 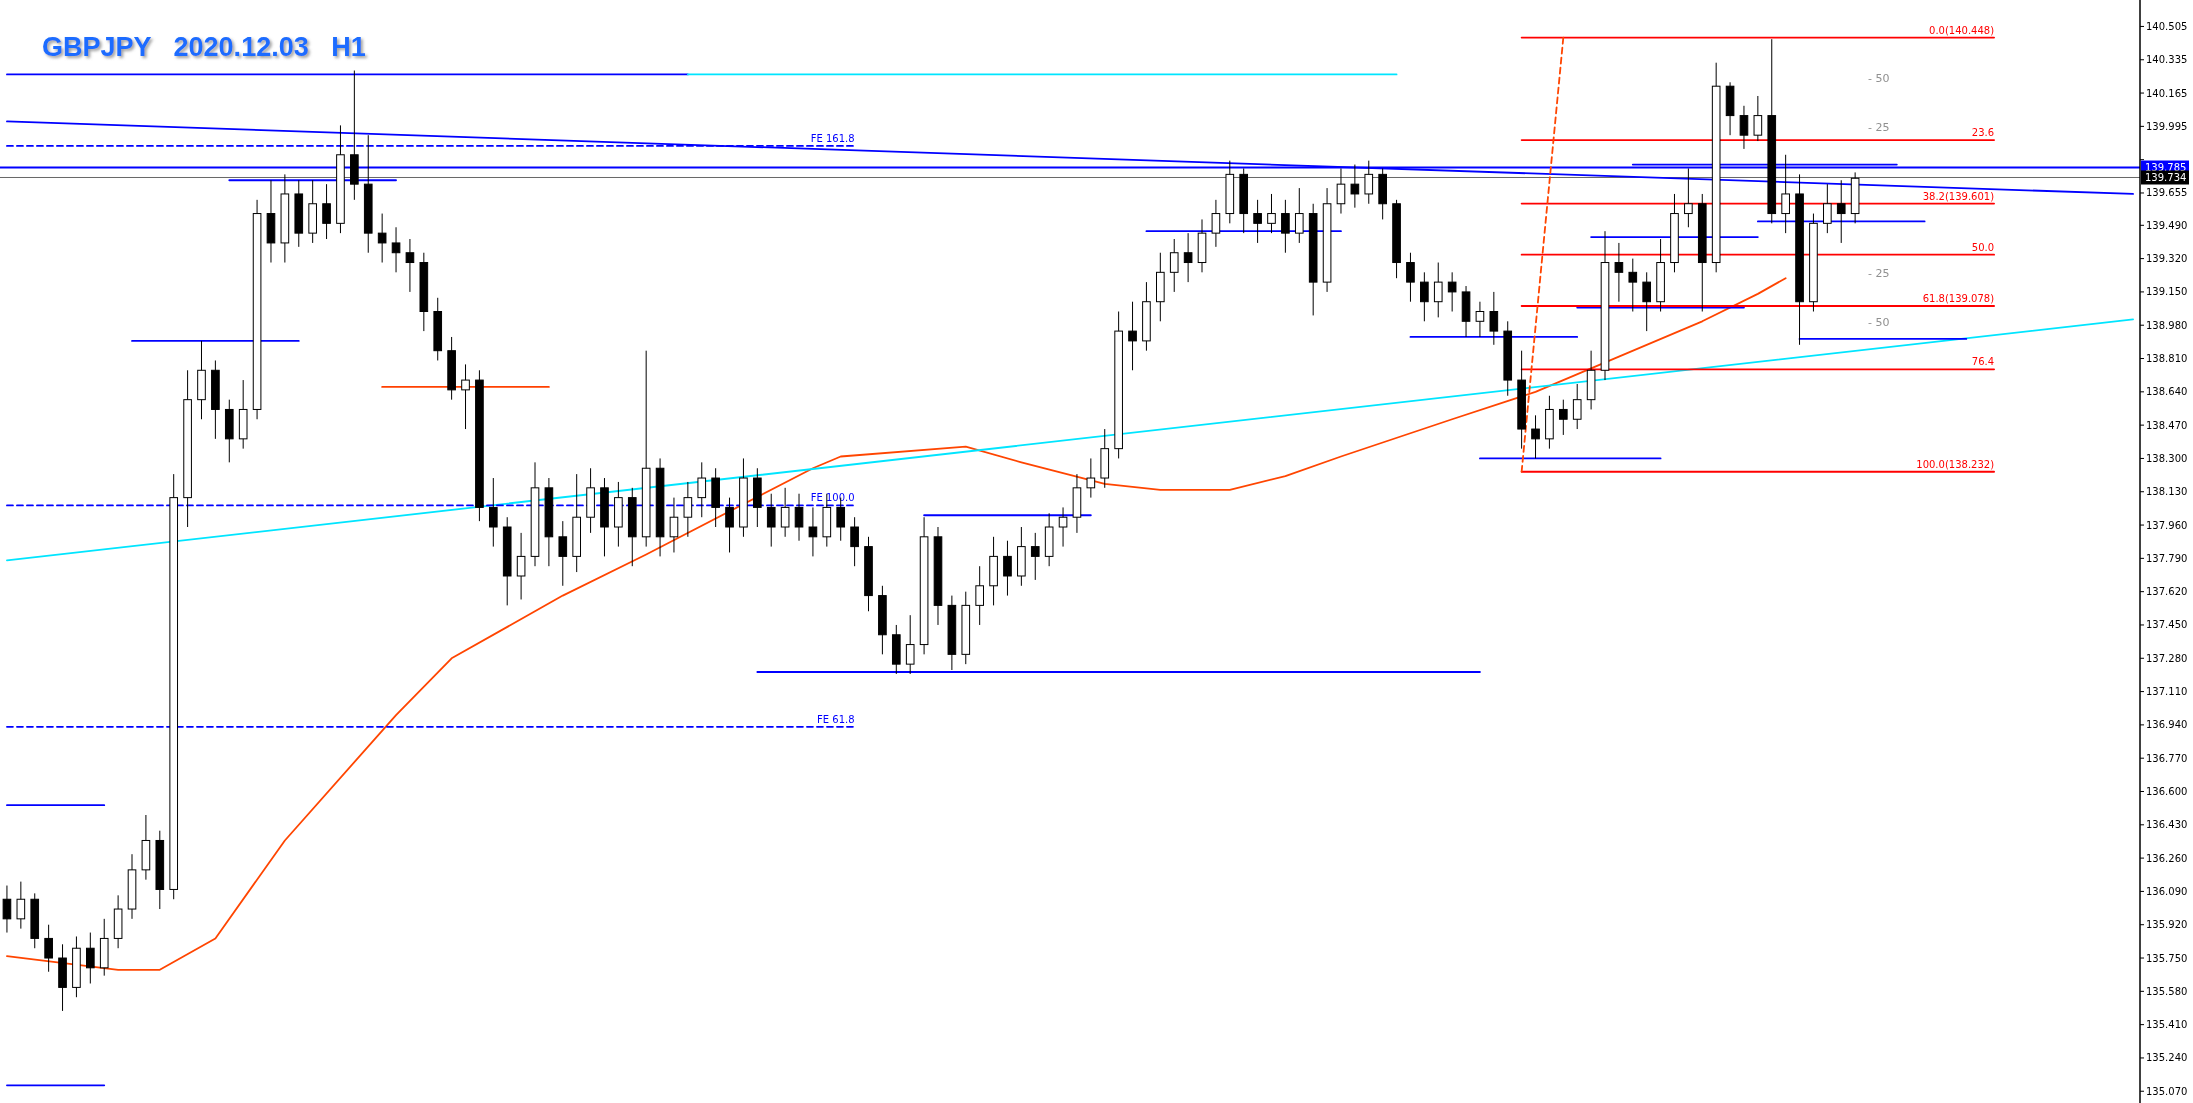 I want to click on y-tick-label: 135.070, so click(x=2167, y=1091).